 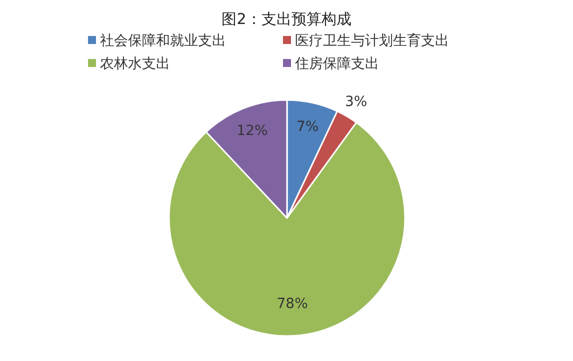 I want to click on legend-label: 住房保障支出, so click(x=336, y=64).